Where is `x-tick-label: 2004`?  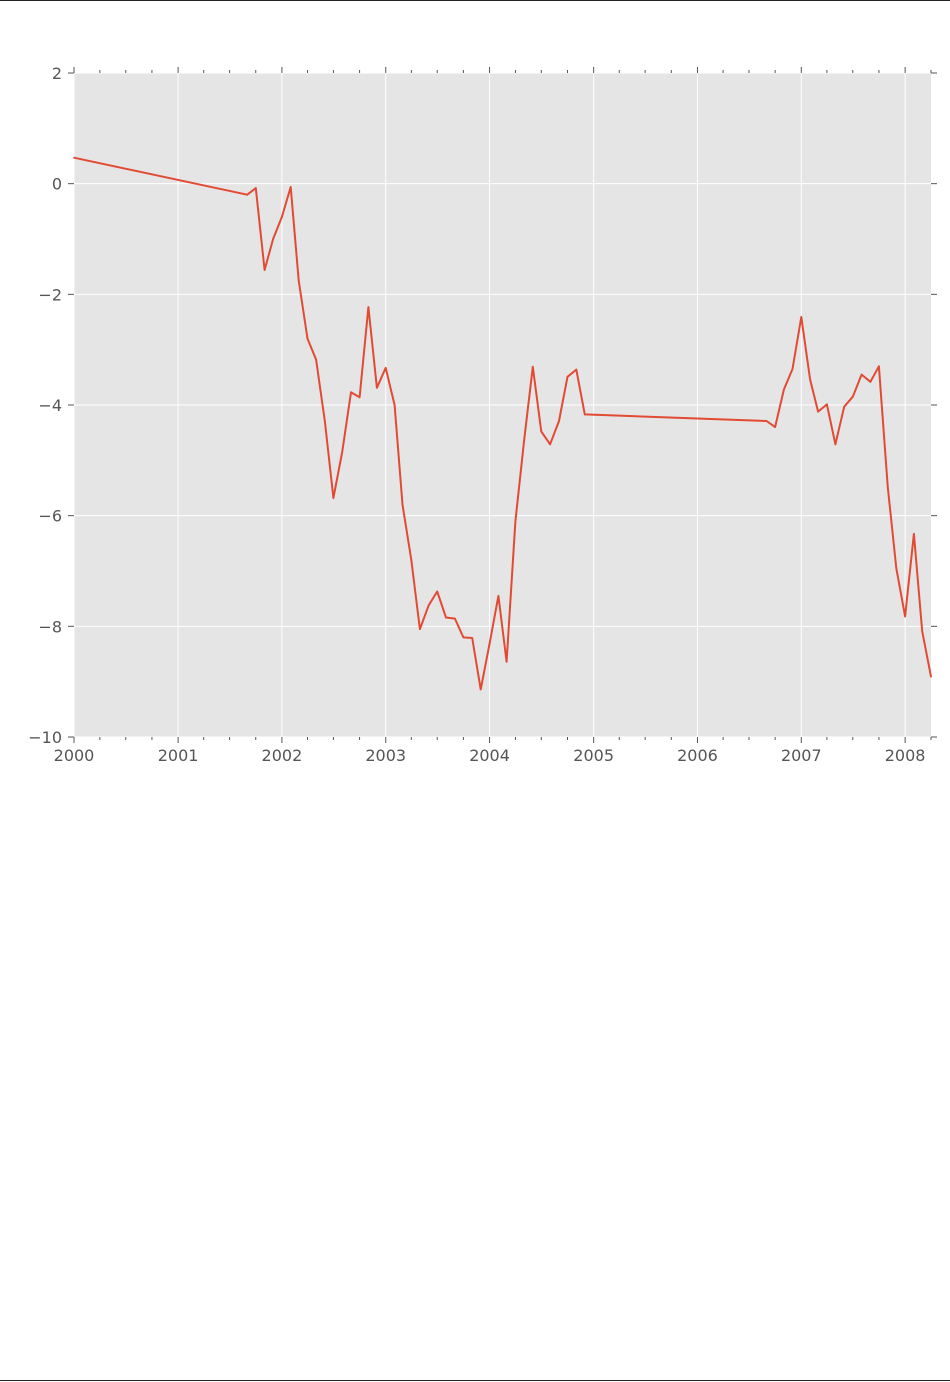
x-tick-label: 2004 is located at coordinates (489, 755).